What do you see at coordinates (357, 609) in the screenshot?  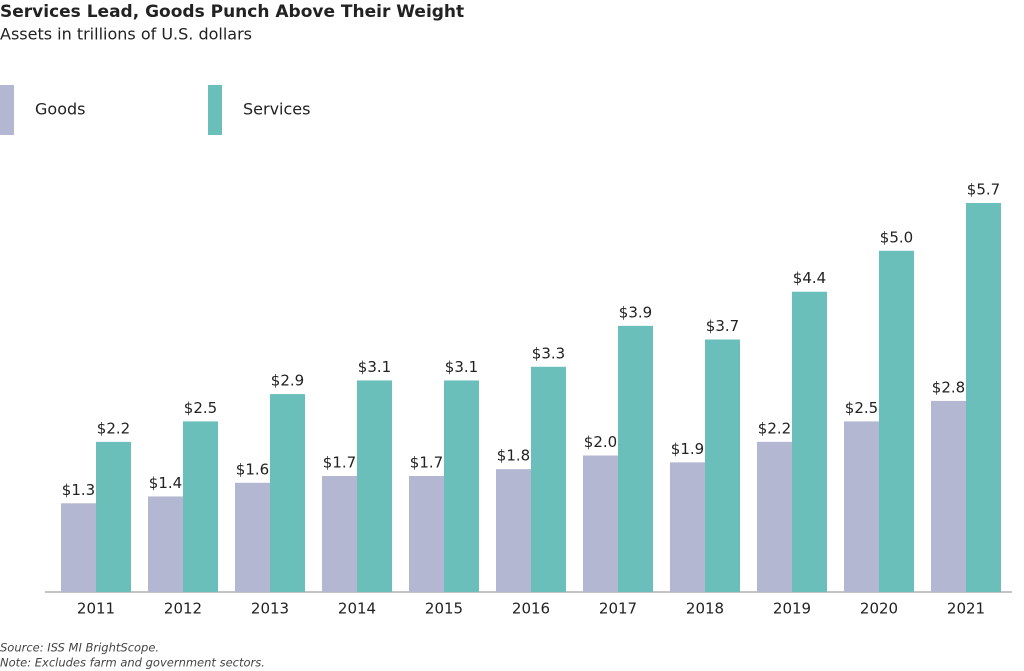 I see `x-tick-label: 2014` at bounding box center [357, 609].